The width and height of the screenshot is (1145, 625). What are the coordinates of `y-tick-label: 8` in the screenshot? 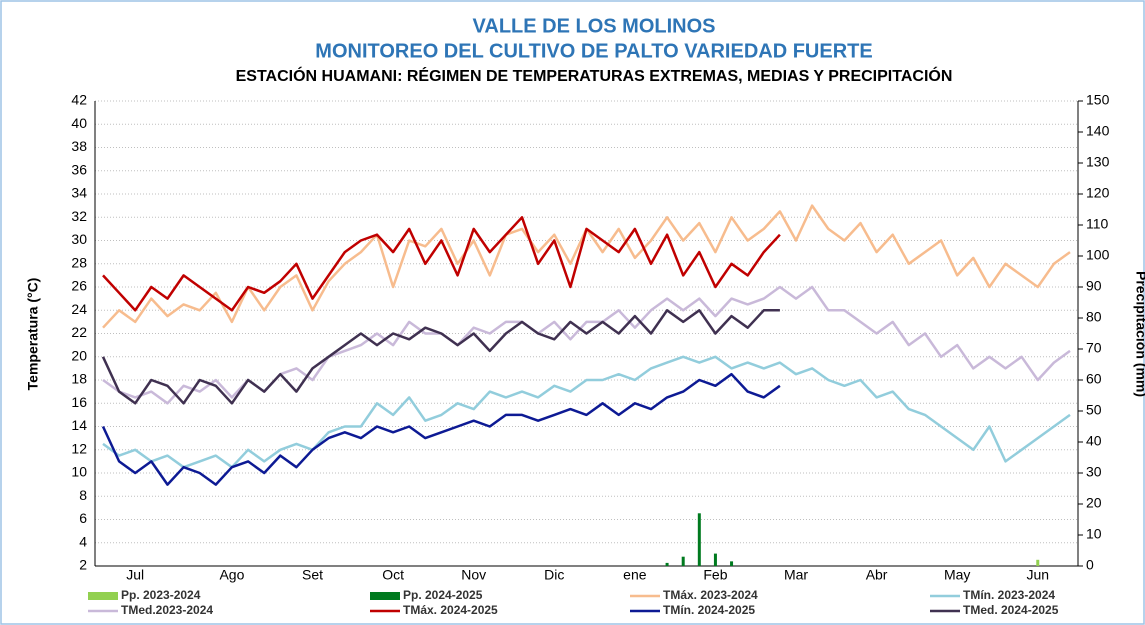 It's located at (83, 495).